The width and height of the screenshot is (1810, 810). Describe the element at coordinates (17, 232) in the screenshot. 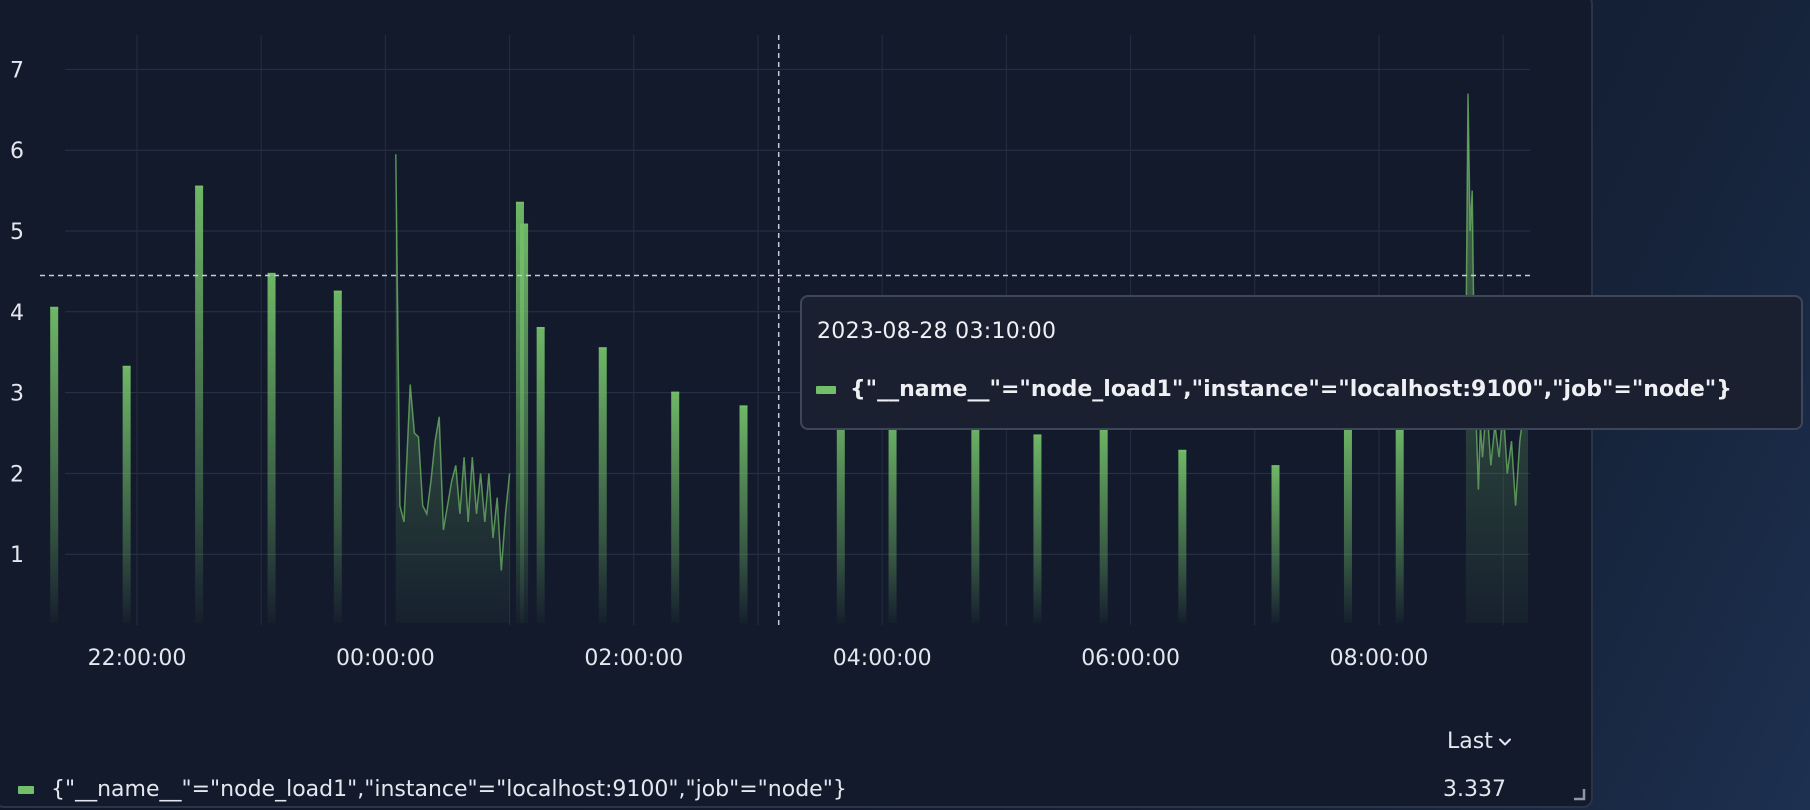

I see `y-tick-label: 5` at that location.